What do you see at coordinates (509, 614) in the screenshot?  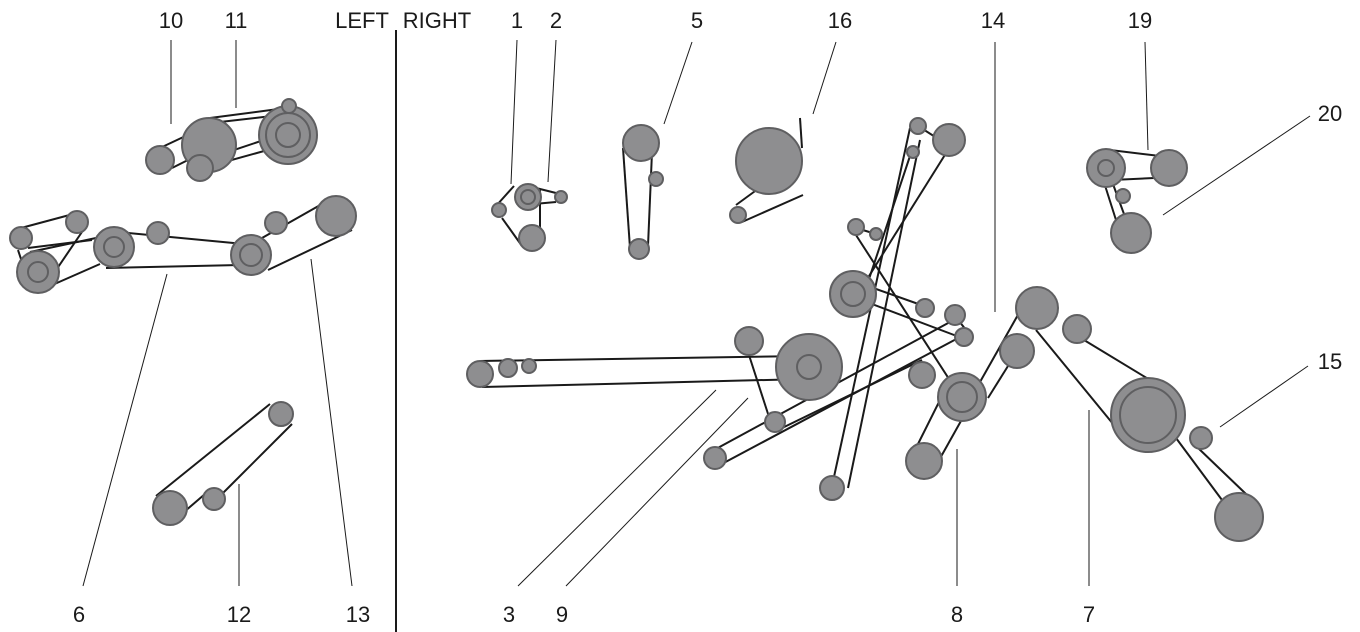 I see `callout-3: 3` at bounding box center [509, 614].